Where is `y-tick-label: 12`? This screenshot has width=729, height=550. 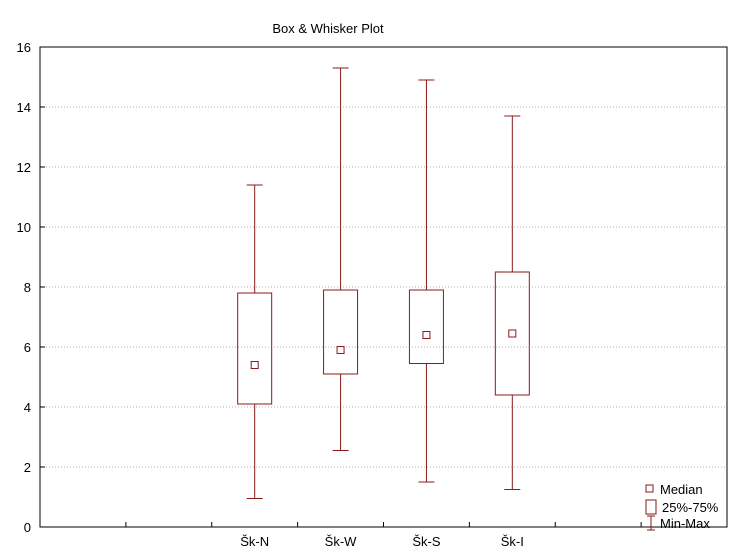 y-tick-label: 12 is located at coordinates (24, 167).